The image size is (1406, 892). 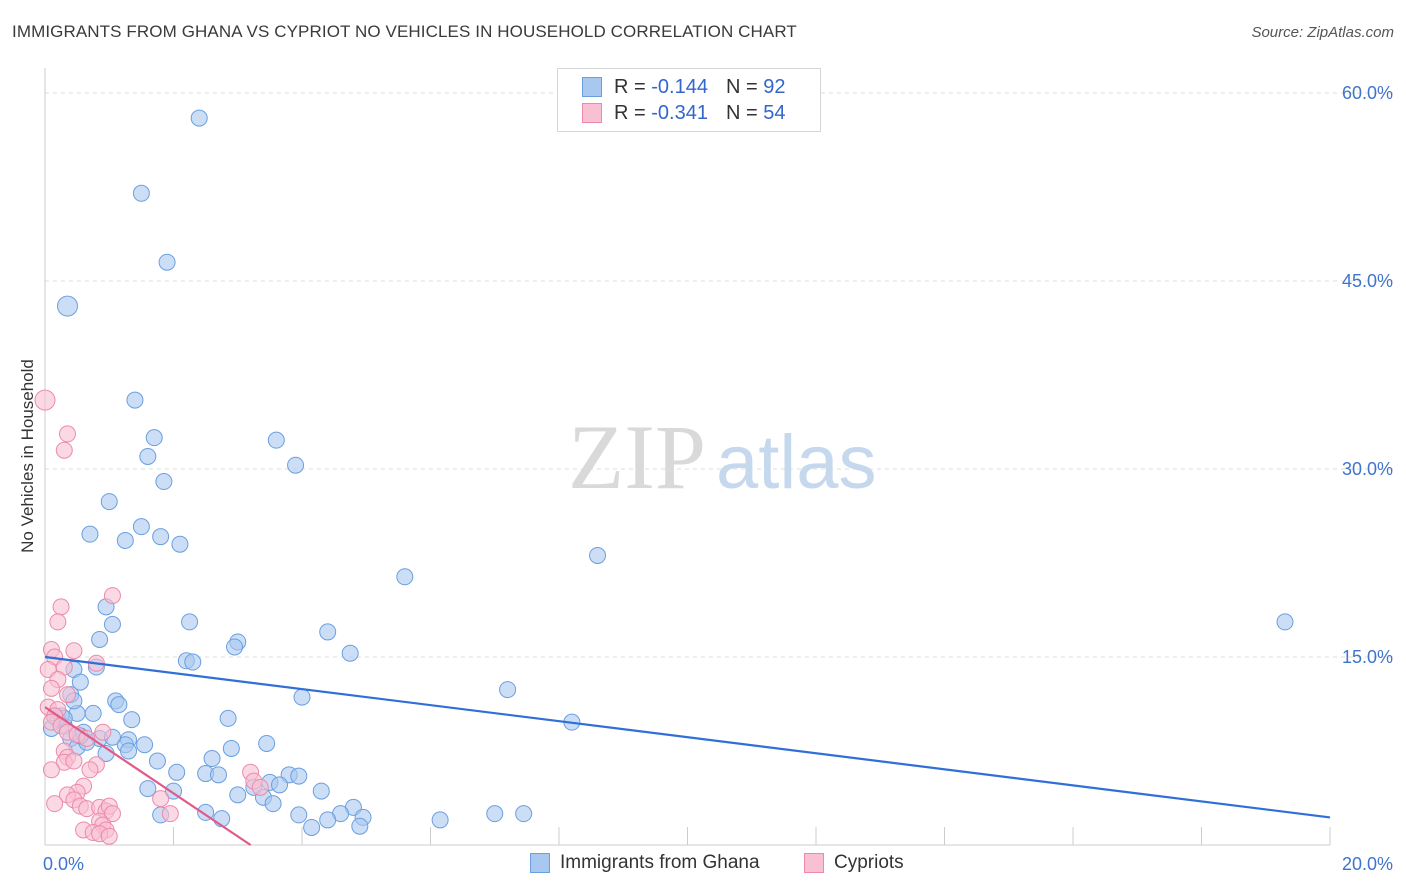 What do you see at coordinates (869, 862) in the screenshot?
I see `bottom-legend-label-cypriots: Cypriots` at bounding box center [869, 862].